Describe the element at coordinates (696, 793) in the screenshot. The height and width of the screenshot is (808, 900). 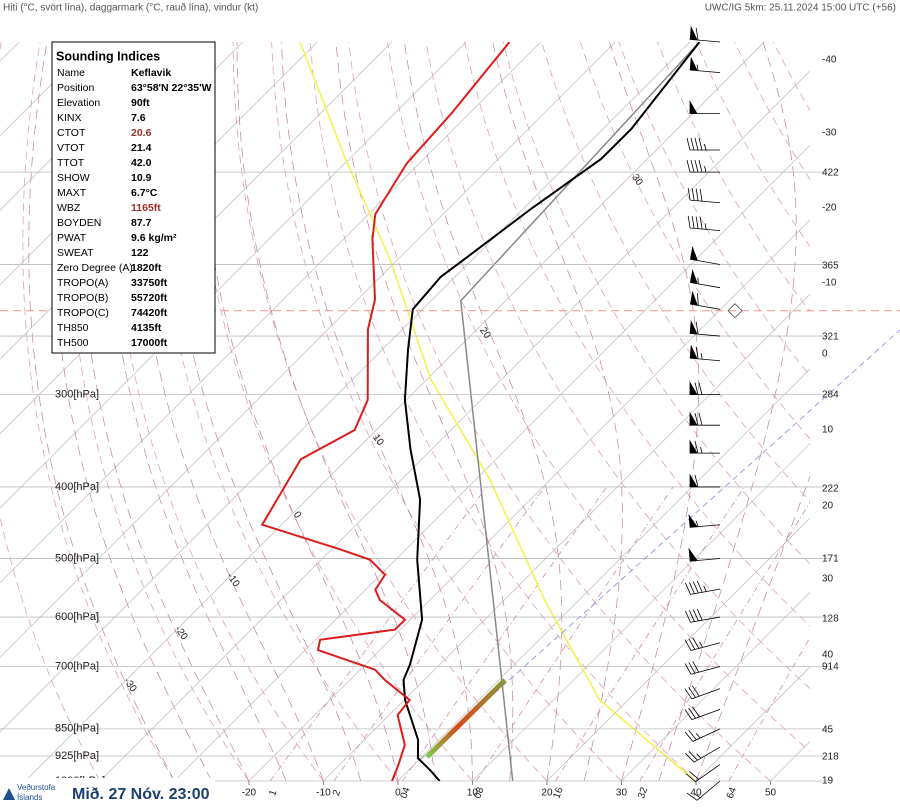
I see `x-tick-label: 40` at that location.